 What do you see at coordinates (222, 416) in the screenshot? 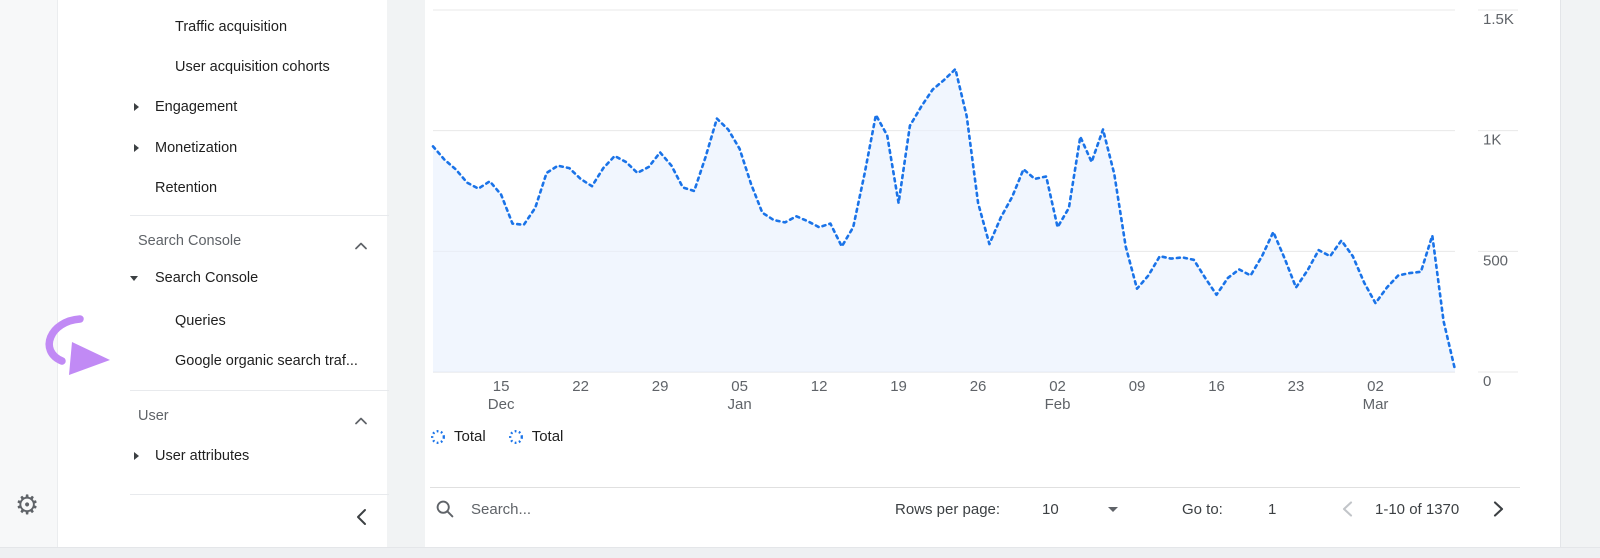
I see `section-header-user: User` at bounding box center [222, 416].